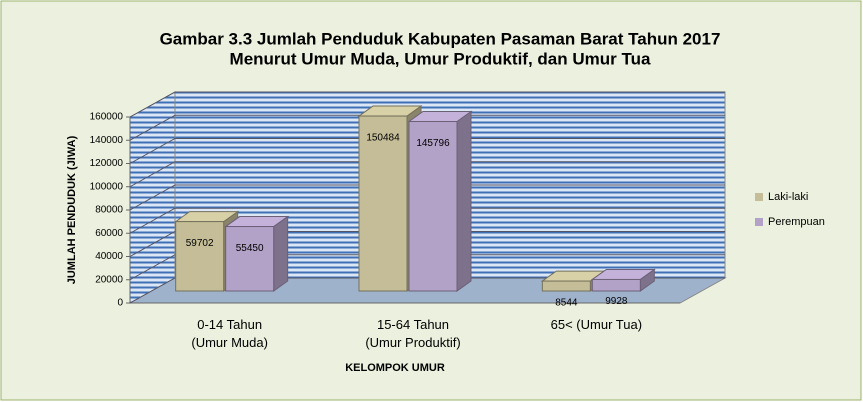 Image resolution: width=863 pixels, height=402 pixels. Describe the element at coordinates (107, 140) in the screenshot. I see `y-tick-label: 140000` at that location.